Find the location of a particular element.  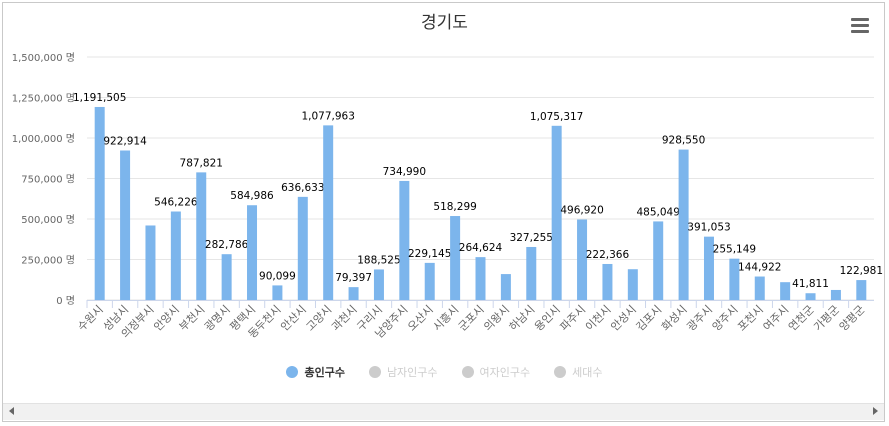

data-label: 584,986 is located at coordinates (252, 196).